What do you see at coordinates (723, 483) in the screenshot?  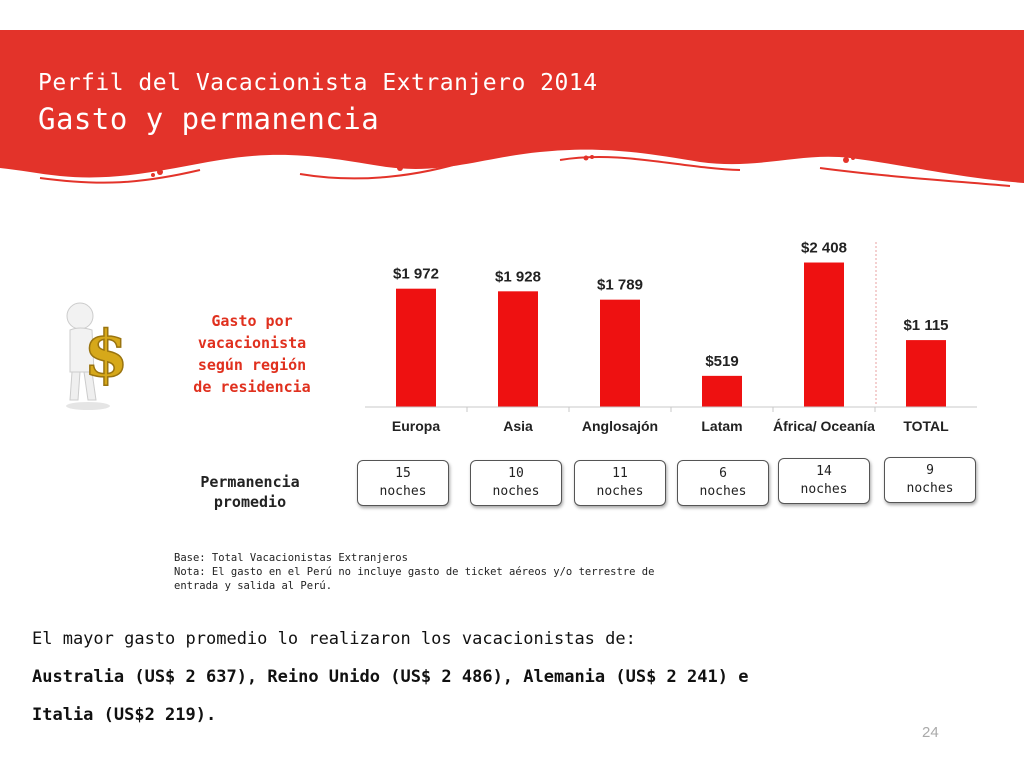 I see `stay-box-latam: 6 noches` at bounding box center [723, 483].